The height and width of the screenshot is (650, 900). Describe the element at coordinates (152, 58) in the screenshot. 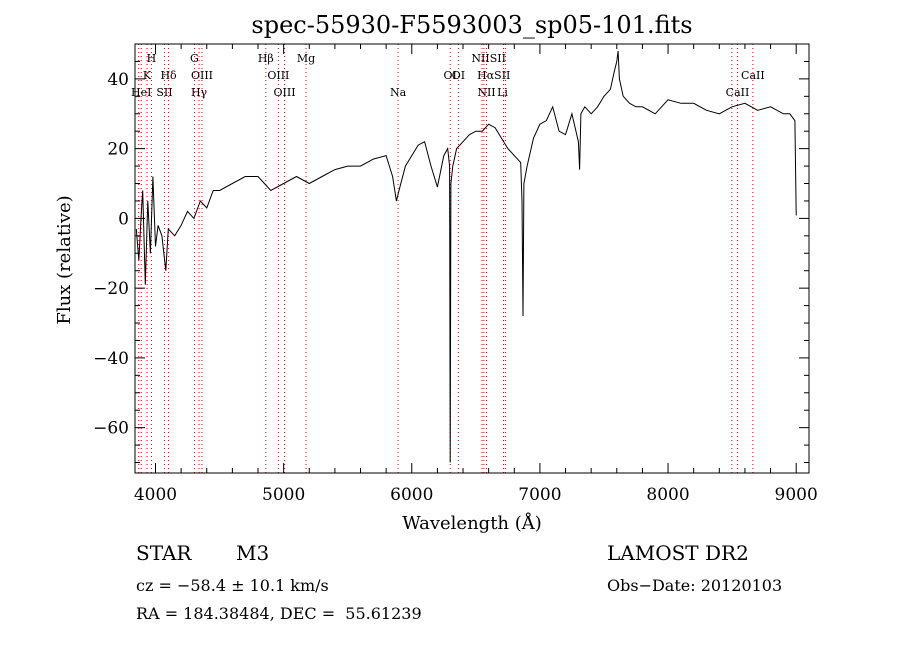

I see `line-label: H` at that location.